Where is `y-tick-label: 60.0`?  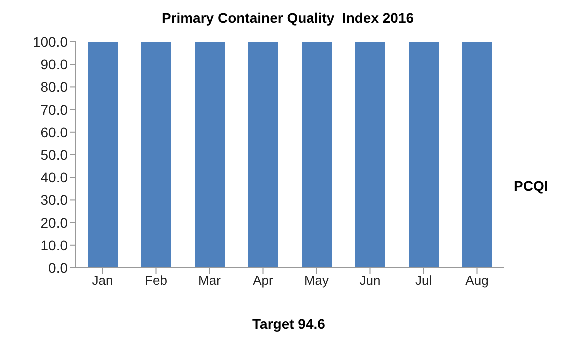 y-tick-label: 60.0 is located at coordinates (54, 132).